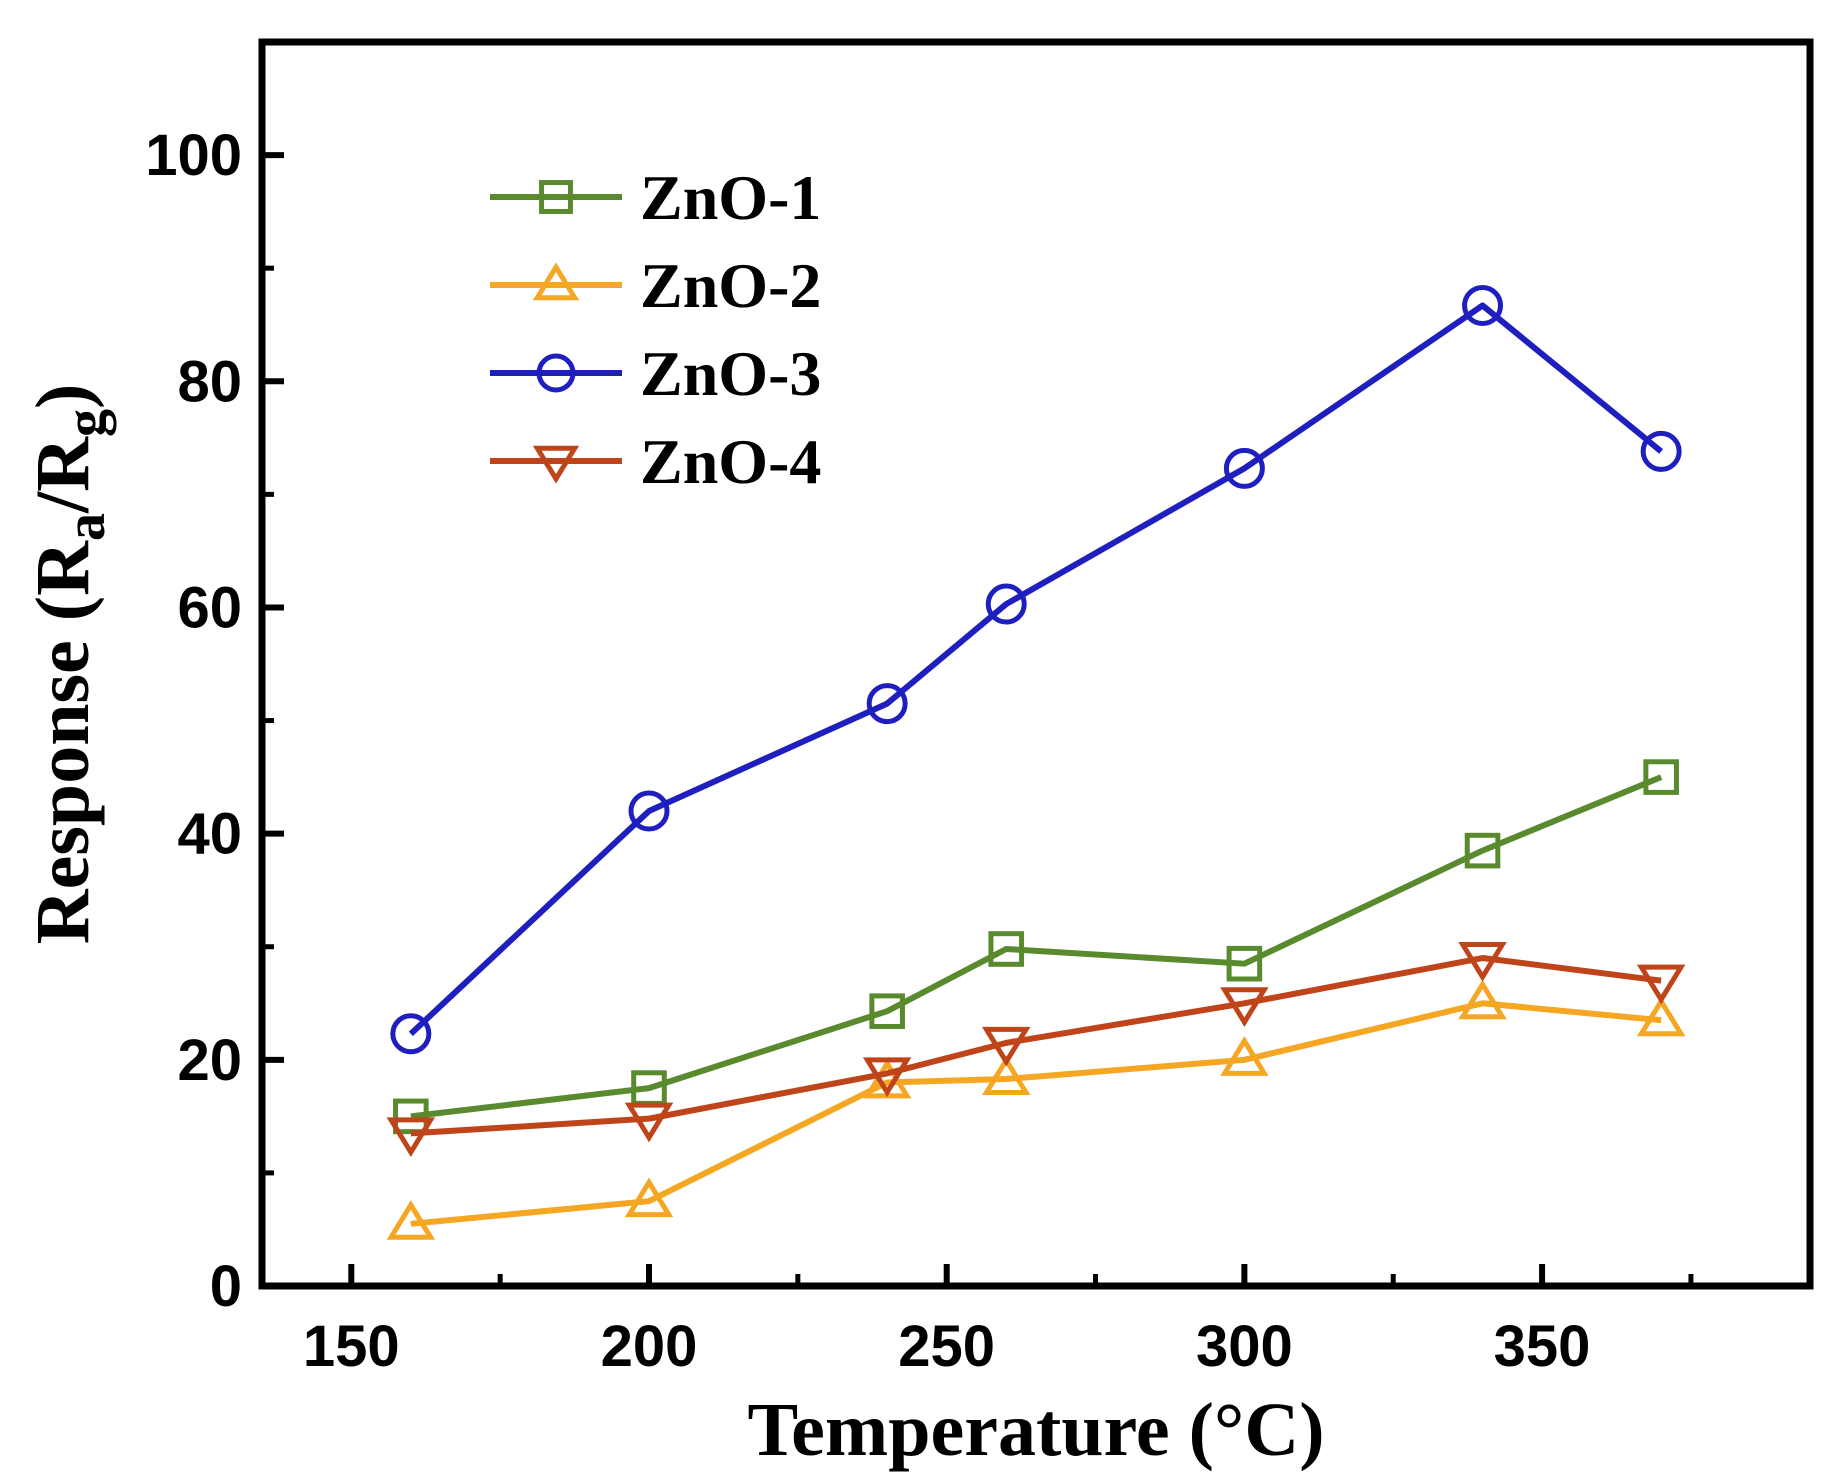  Describe the element at coordinates (193, 155) in the screenshot. I see `y-tick-label: 100` at that location.